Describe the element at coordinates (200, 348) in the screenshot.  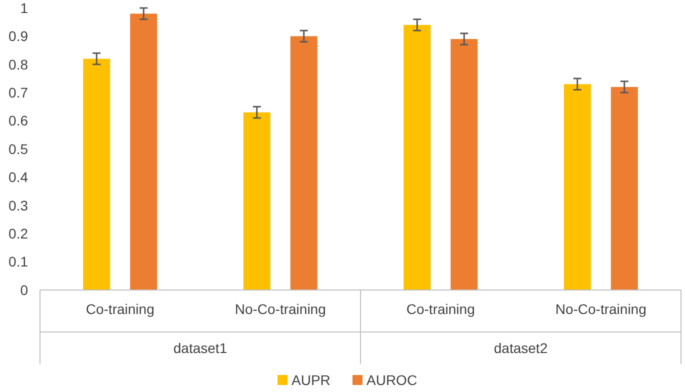
I see `text: dataset1` at that location.